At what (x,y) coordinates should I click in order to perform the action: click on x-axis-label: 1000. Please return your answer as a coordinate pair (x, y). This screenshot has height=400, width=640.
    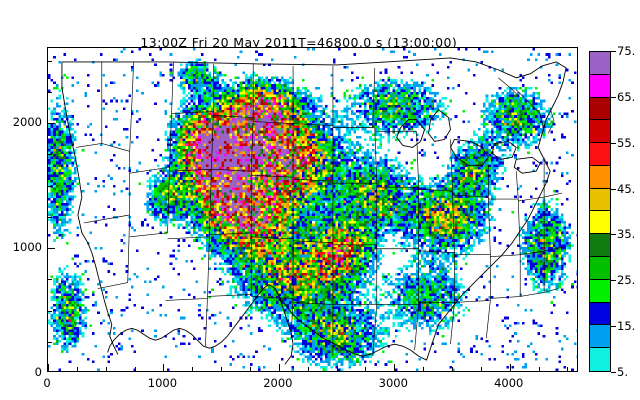
    Looking at the image, I should click on (162, 383).